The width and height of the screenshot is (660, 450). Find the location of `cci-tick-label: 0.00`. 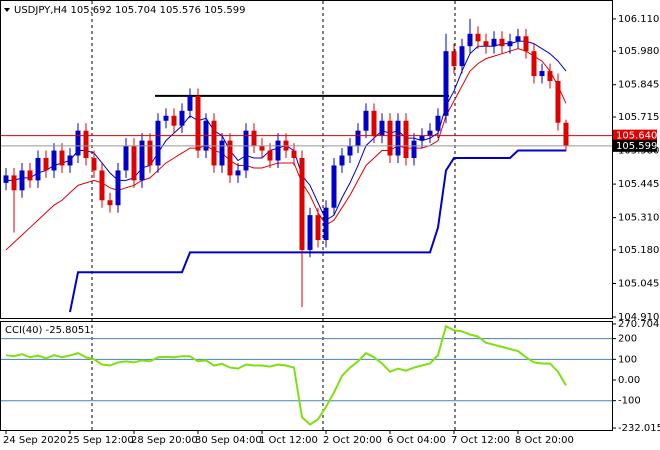

cci-tick-label: 0.00 is located at coordinates (629, 380).